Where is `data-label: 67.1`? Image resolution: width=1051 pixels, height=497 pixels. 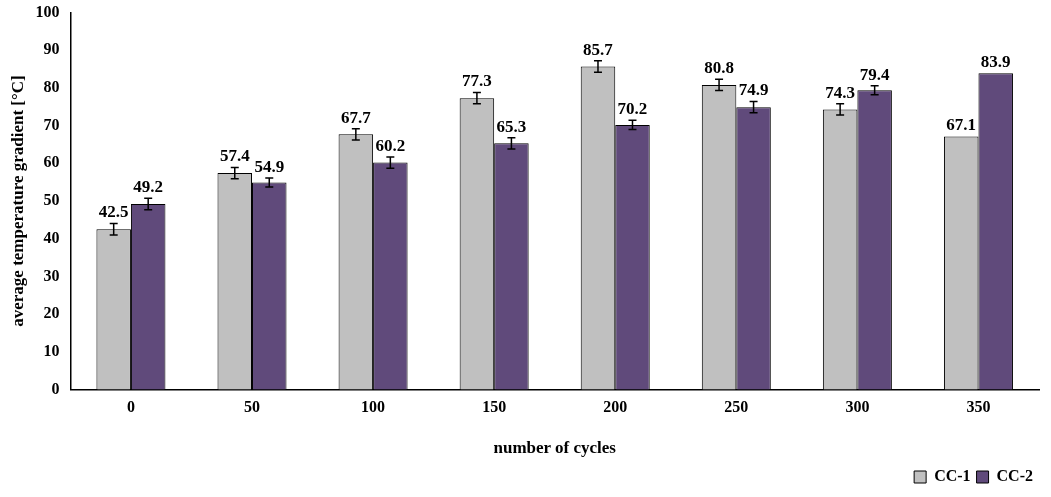 data-label: 67.1 is located at coordinates (961, 125).